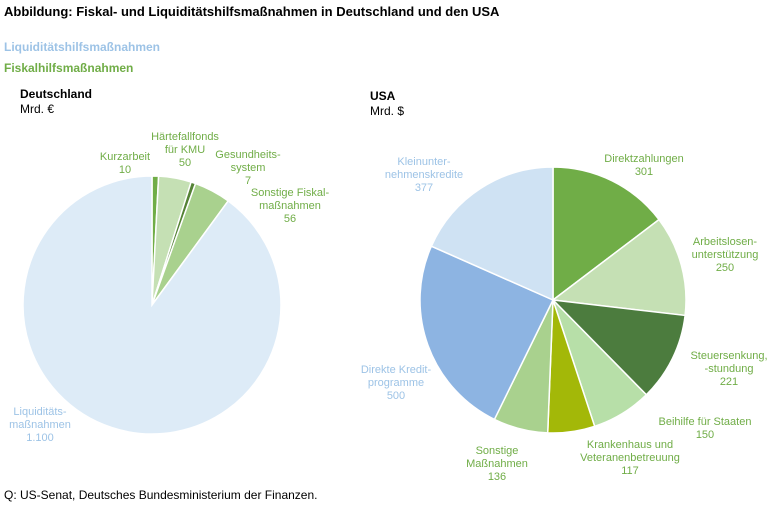 This screenshot has height=505, width=780. Describe the element at coordinates (125, 163) in the screenshot. I see `germany-label-0: Kurzarbeit 10` at that location.